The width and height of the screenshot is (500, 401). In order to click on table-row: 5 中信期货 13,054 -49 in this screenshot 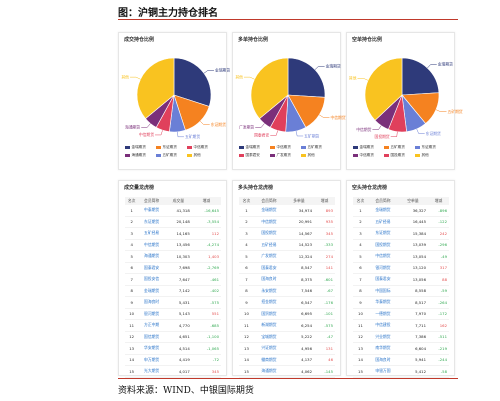, I will do `click(401, 256)`.